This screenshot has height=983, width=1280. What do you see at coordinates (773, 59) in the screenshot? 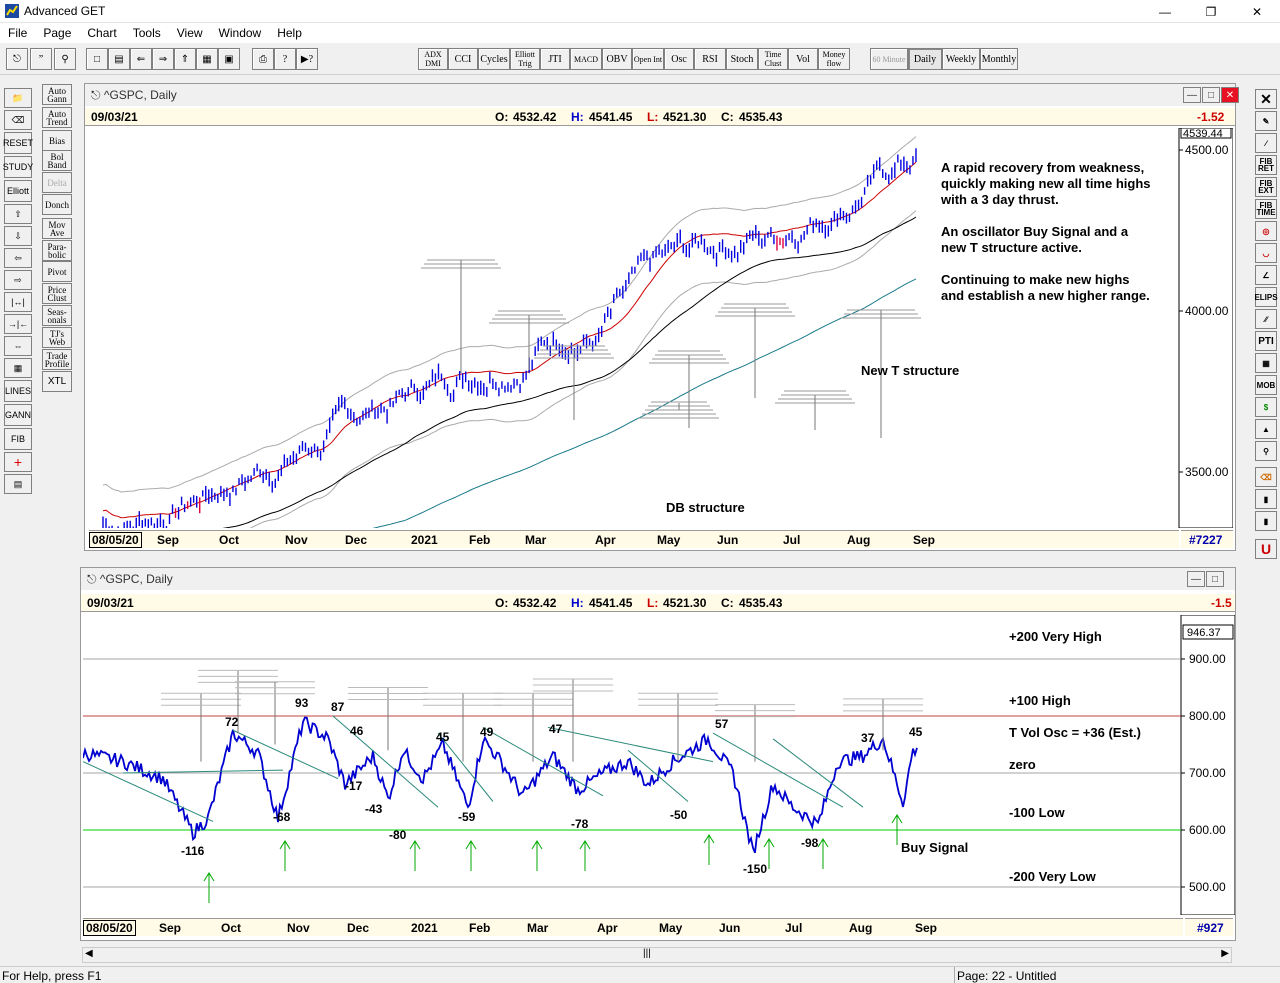
I see `study-time-clust-button: Time Clust` at bounding box center [773, 59].